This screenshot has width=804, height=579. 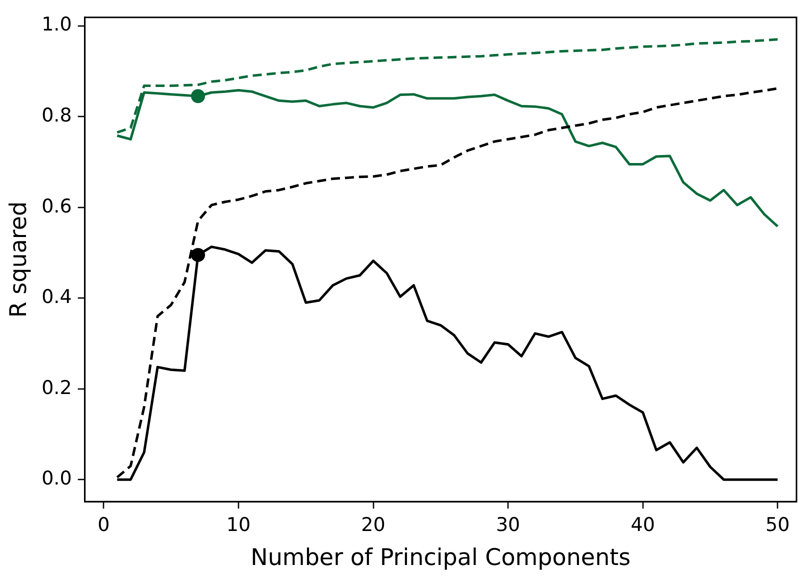 I want to click on y-tick-label: 0.4, so click(x=57, y=297).